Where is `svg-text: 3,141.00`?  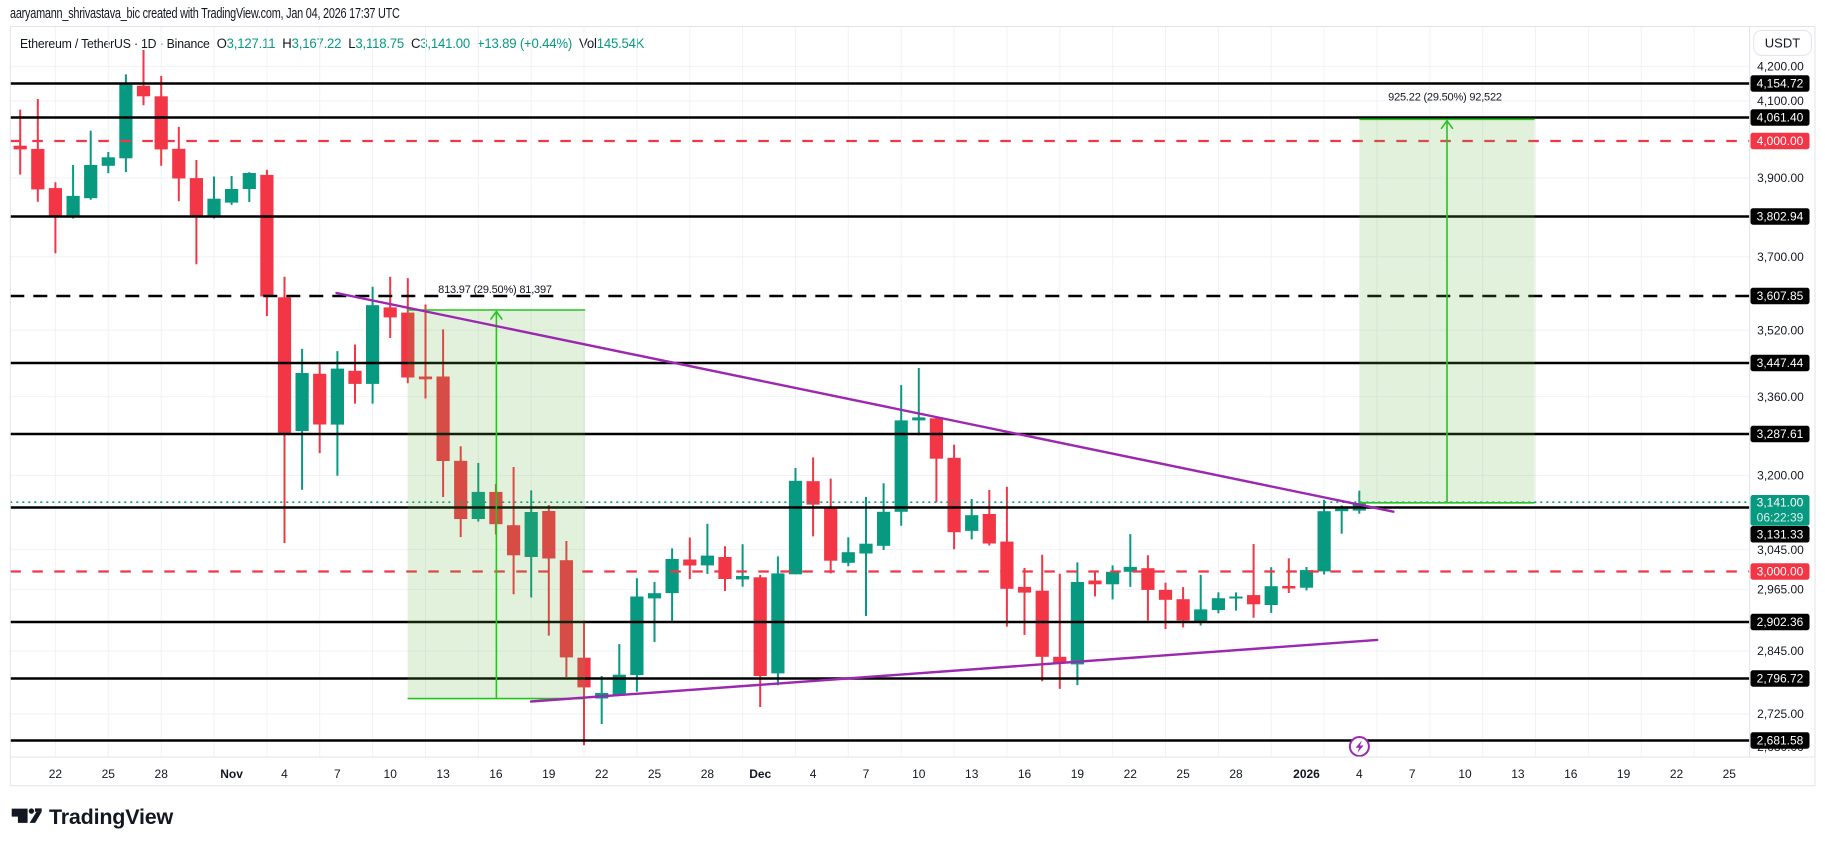 svg-text: 3,141.00 is located at coordinates (1780, 502).